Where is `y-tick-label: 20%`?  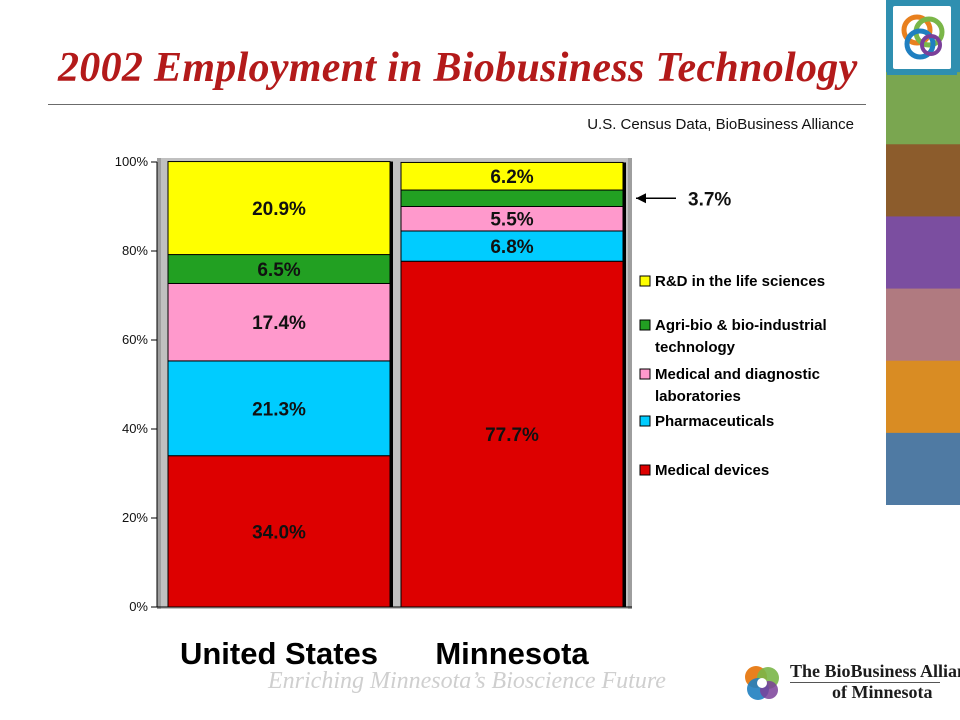
y-tick-label: 20% is located at coordinates (135, 517).